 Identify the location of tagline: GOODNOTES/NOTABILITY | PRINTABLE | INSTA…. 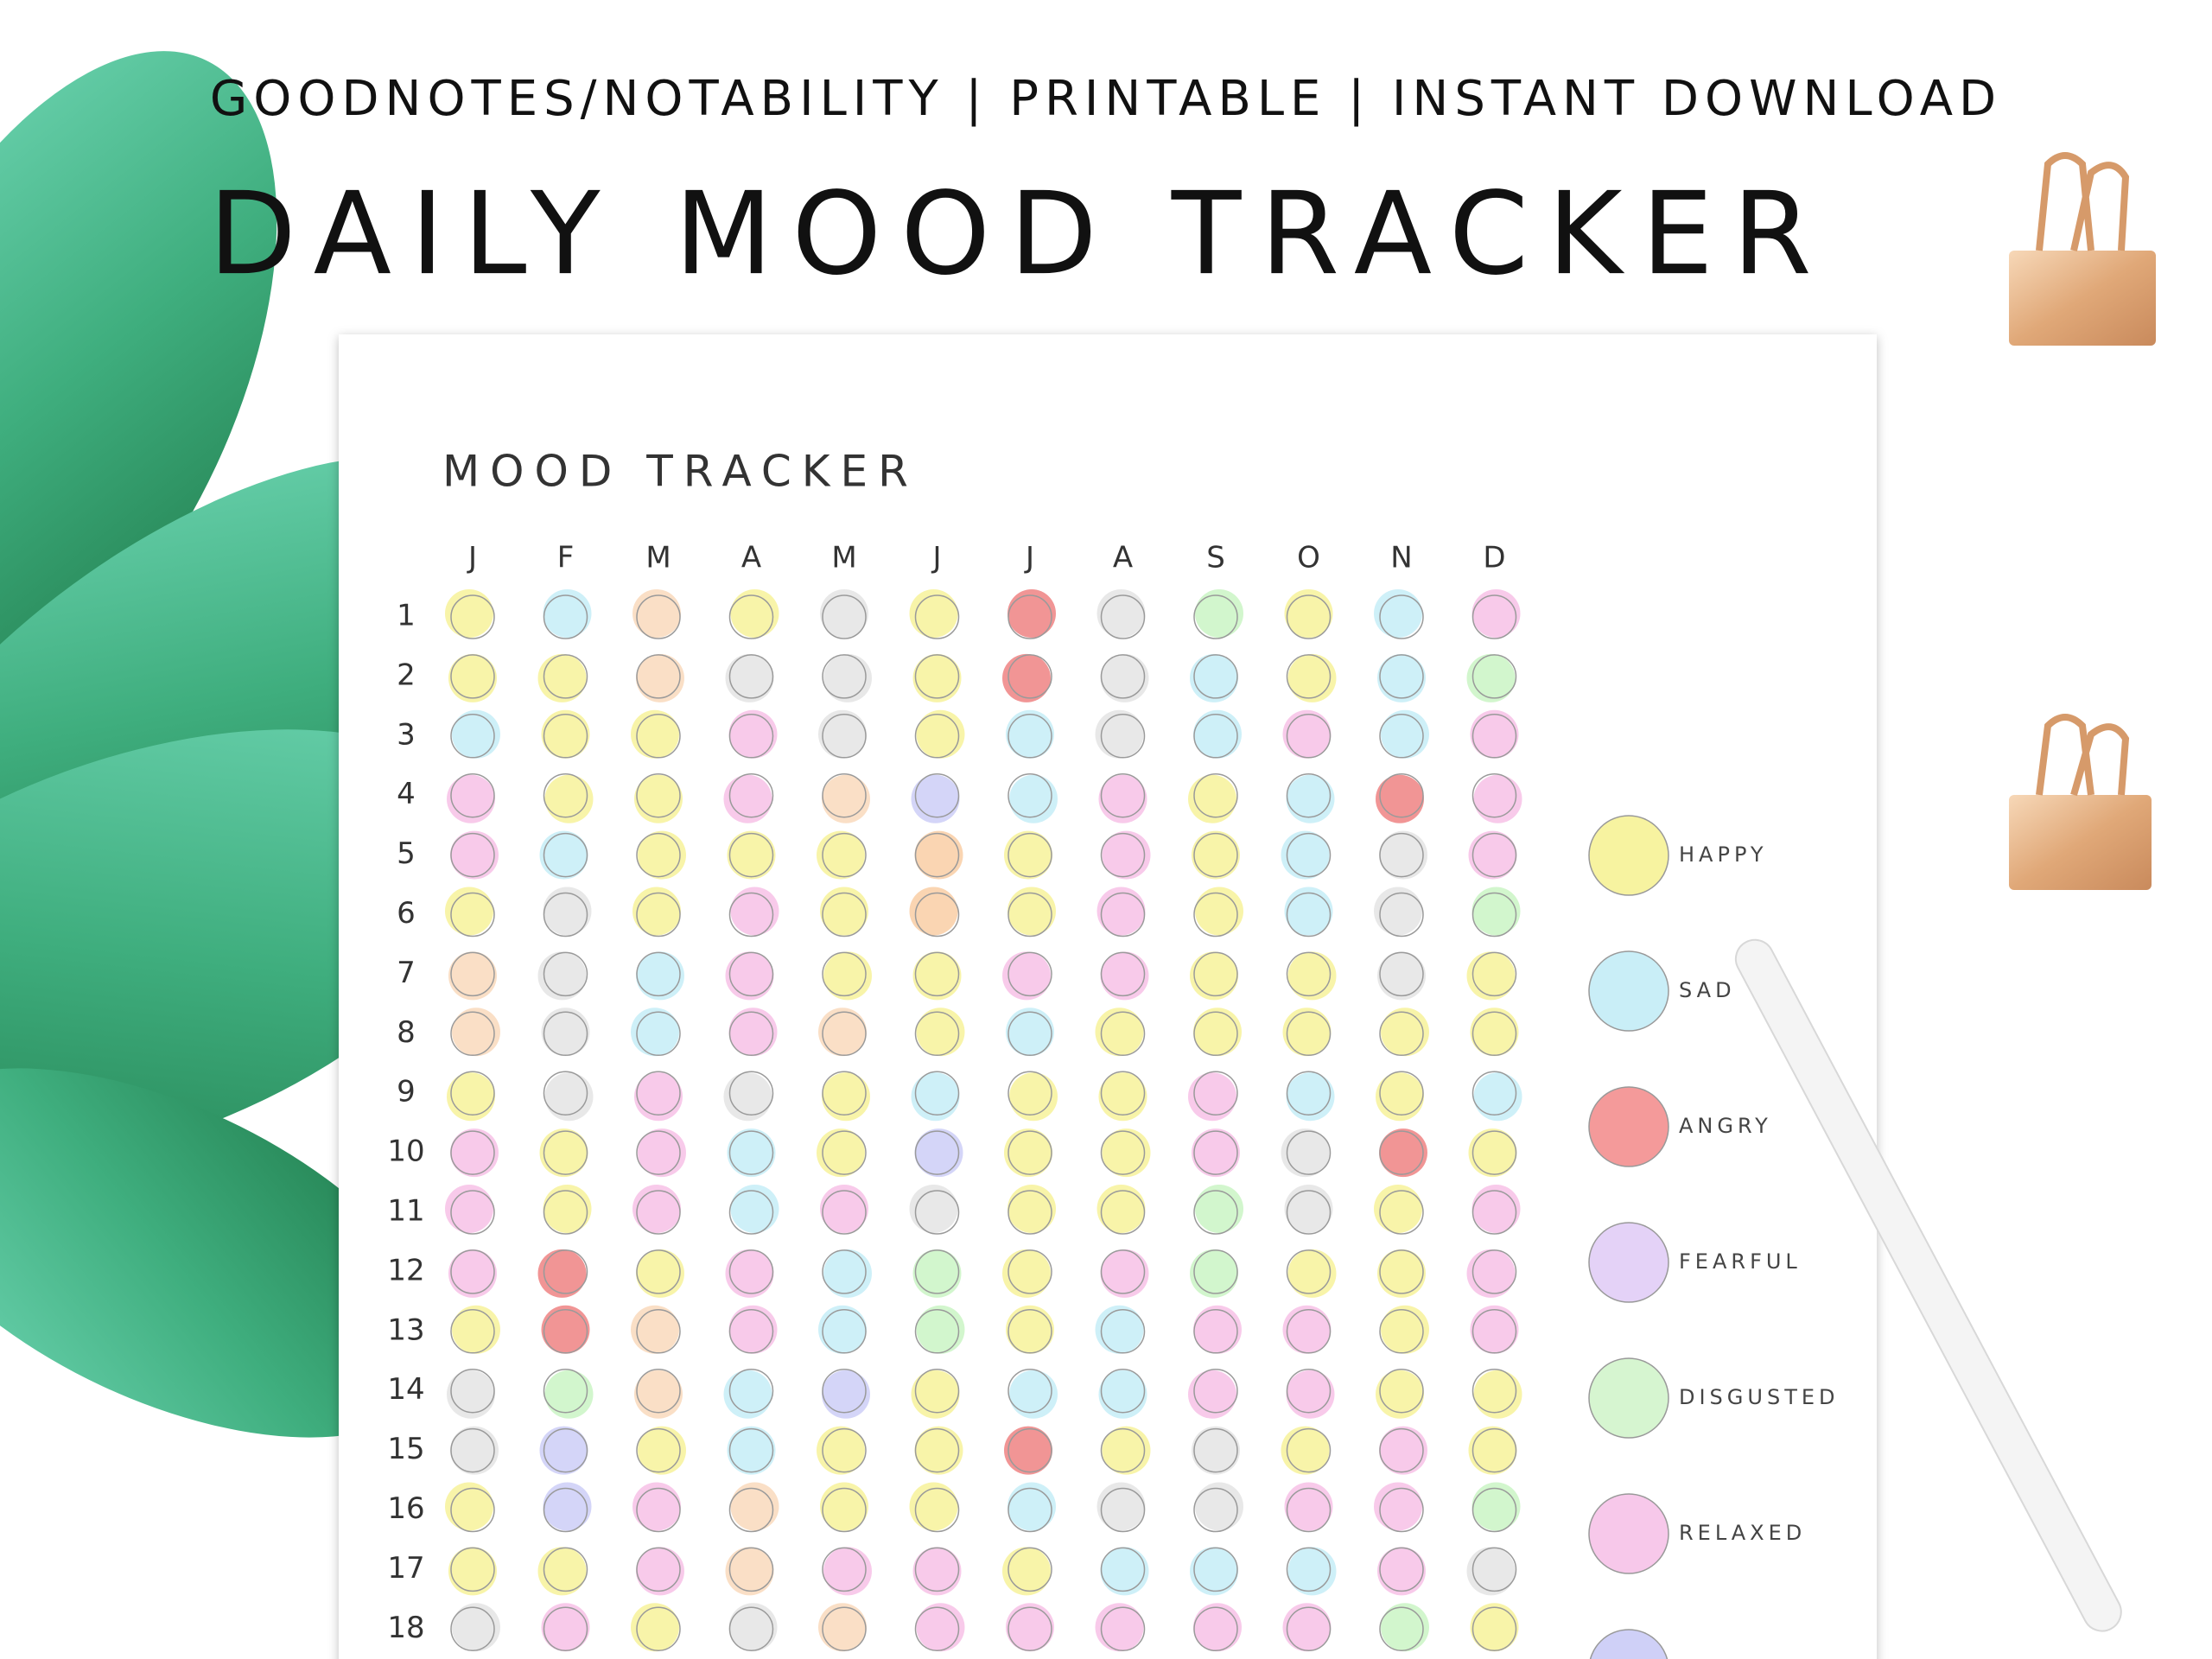
(1106, 99).